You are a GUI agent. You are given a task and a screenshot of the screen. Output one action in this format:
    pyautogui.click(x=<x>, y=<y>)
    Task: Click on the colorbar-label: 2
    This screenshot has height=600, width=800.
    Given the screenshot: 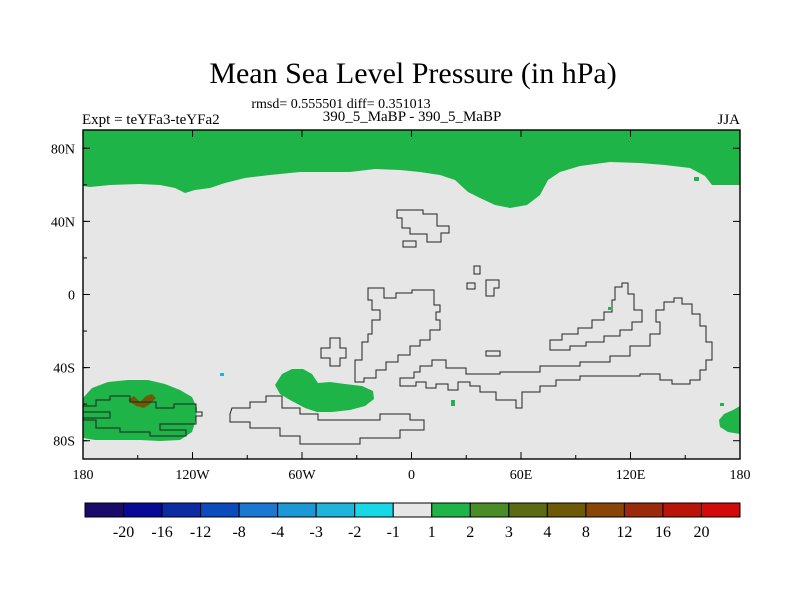 What is the action you would take?
    pyautogui.click(x=470, y=532)
    